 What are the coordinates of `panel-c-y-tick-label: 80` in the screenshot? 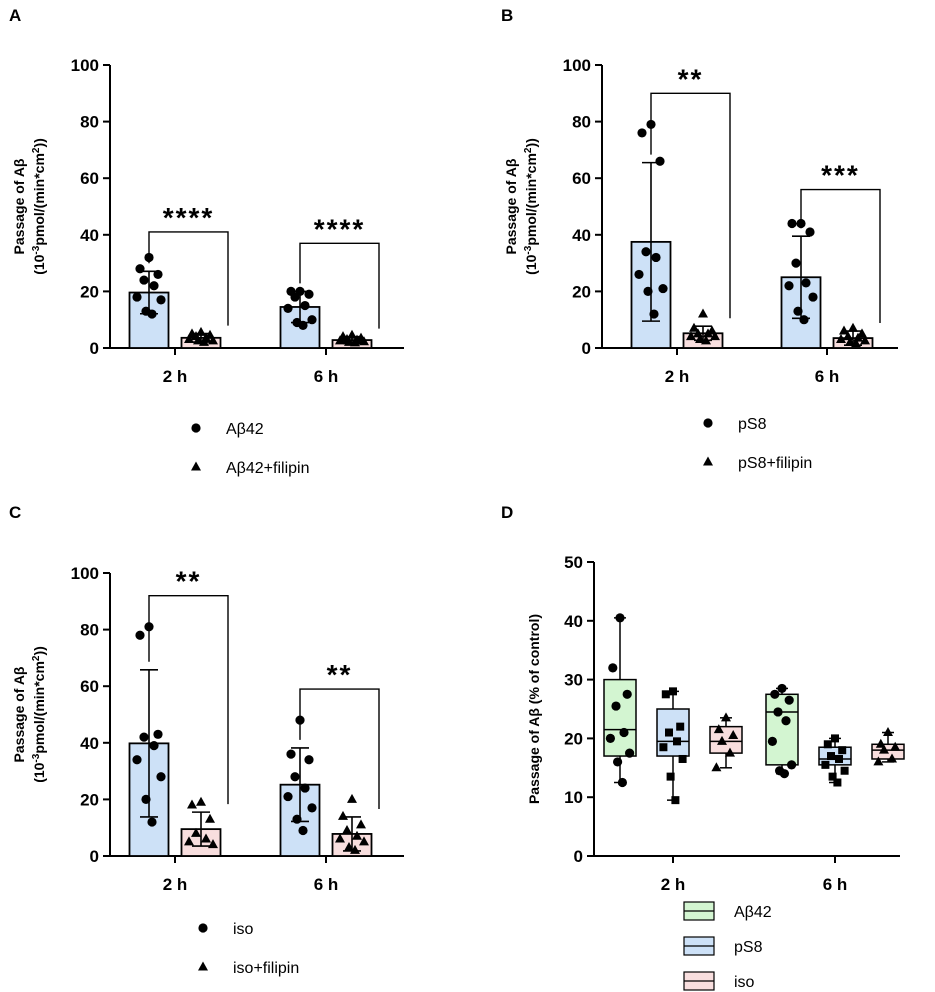 It's located at (89, 630).